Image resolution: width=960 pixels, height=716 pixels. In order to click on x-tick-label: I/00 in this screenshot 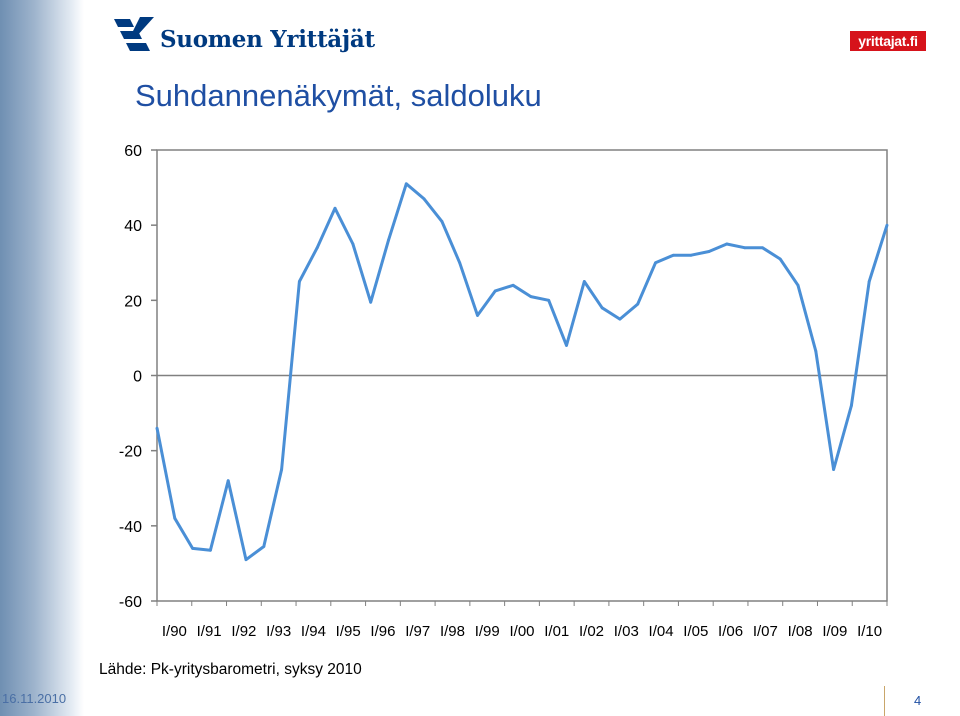, I will do `click(521, 631)`.